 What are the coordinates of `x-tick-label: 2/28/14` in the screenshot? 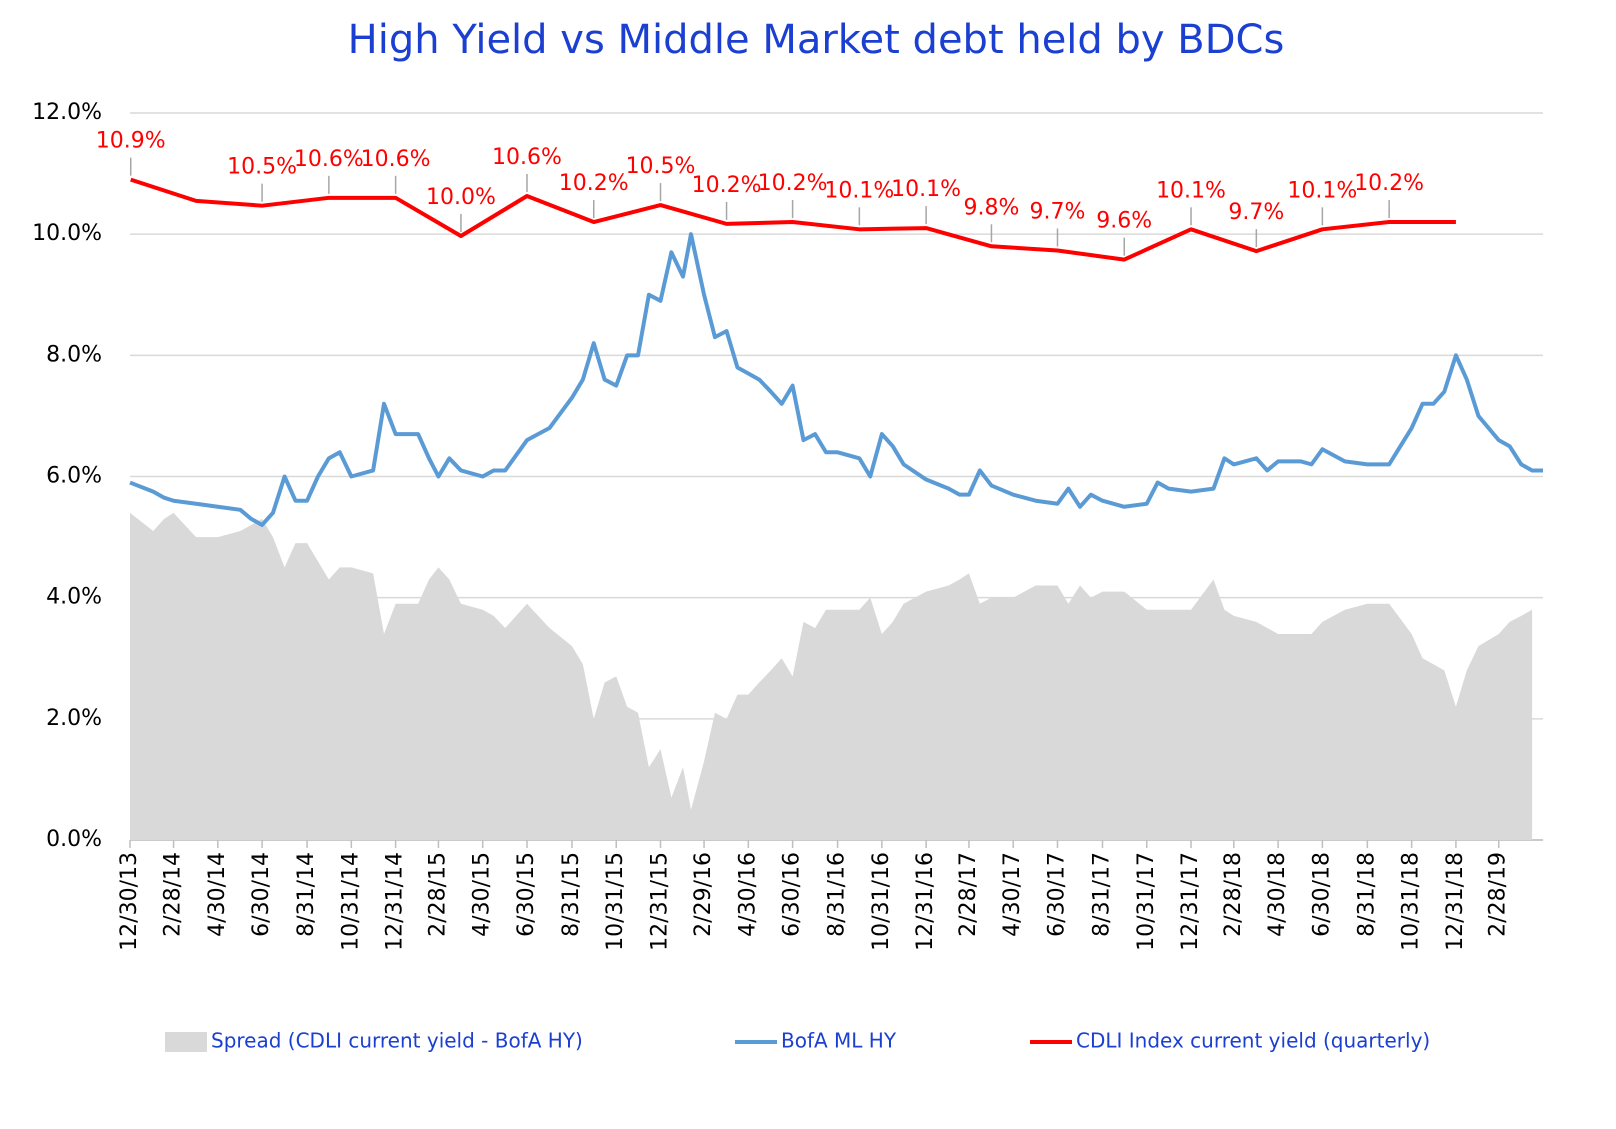 It's located at (173, 894).